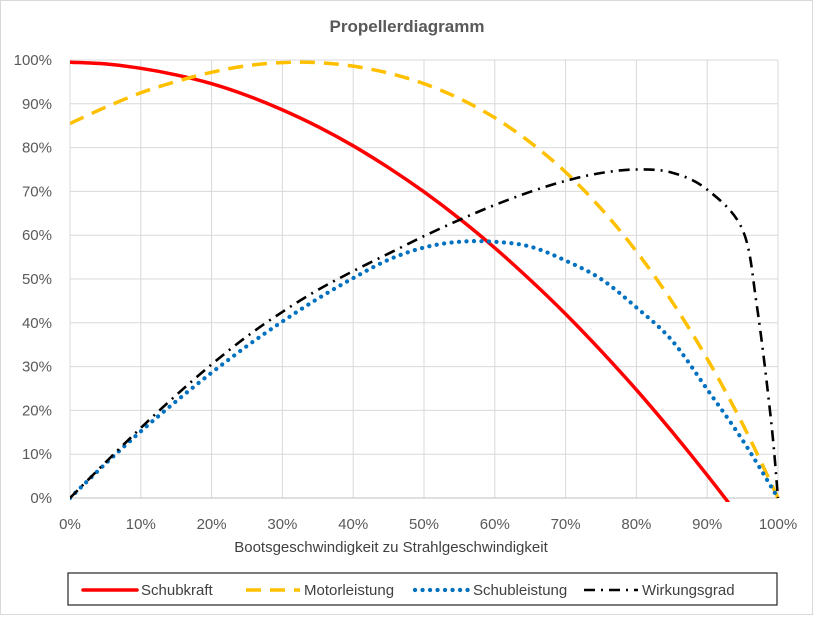  What do you see at coordinates (566, 524) in the screenshot?
I see `x-tick-label: 70%` at bounding box center [566, 524].